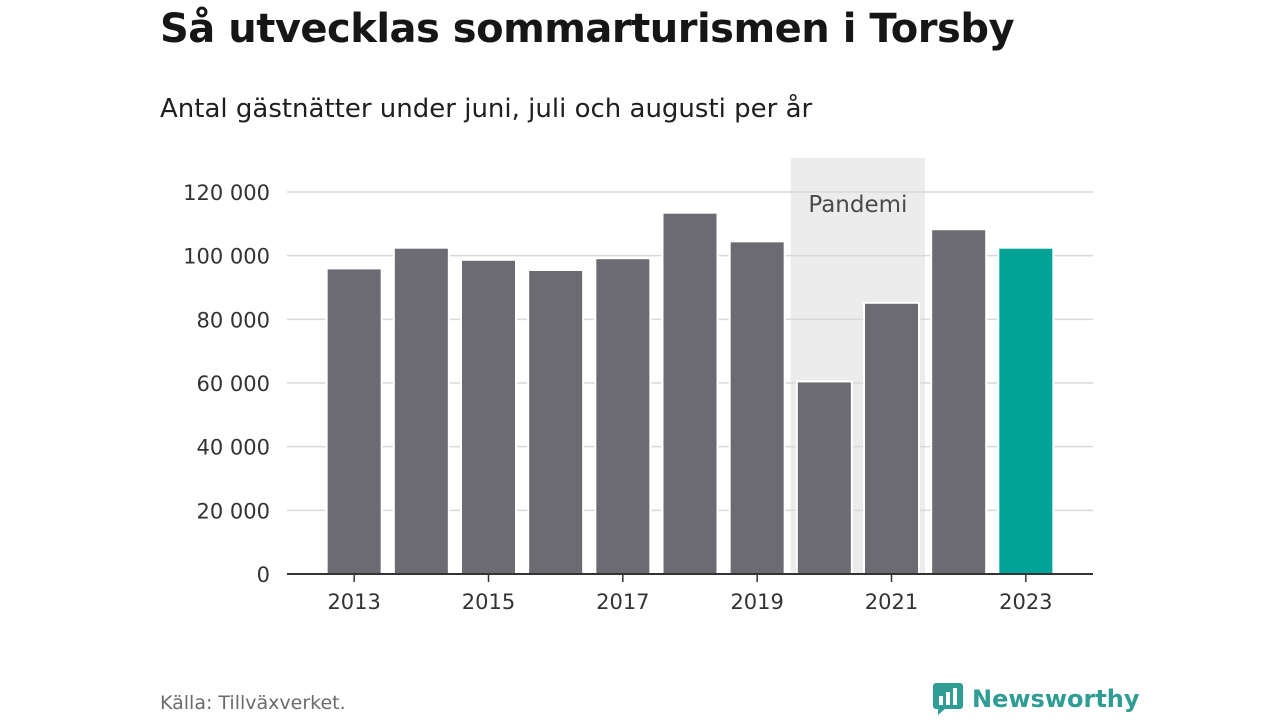 The image size is (1280, 720). What do you see at coordinates (353, 602) in the screenshot?
I see `x-tick-label: 2013` at bounding box center [353, 602].